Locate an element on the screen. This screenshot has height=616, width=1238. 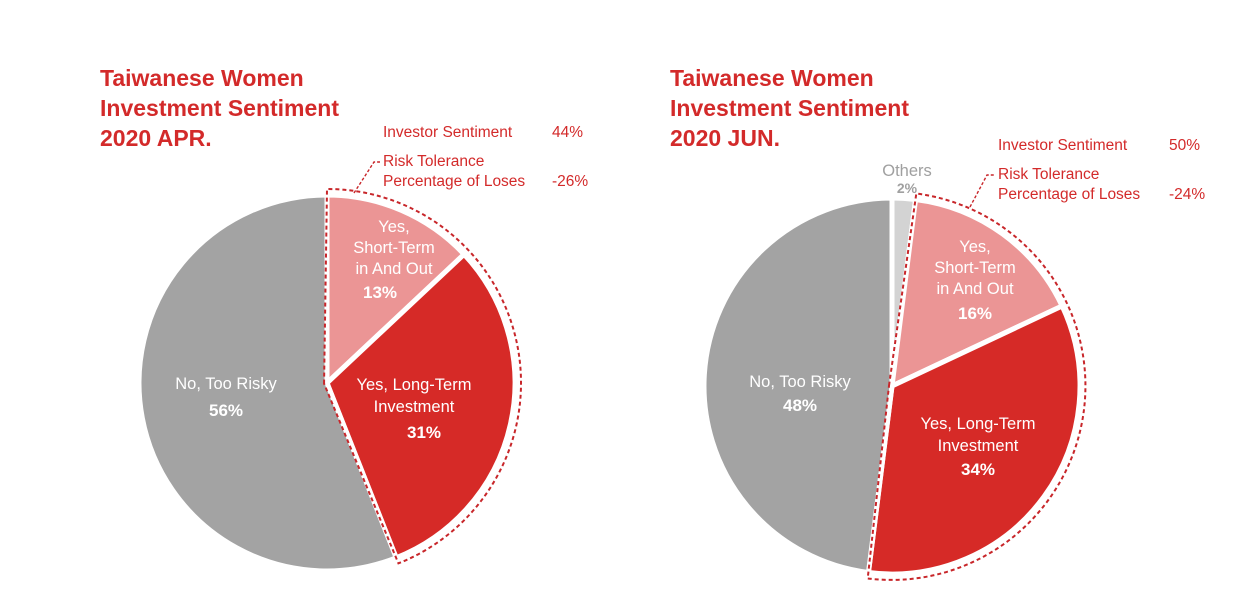
chart-apr-slice-long-term is located at coordinates (421, 406).